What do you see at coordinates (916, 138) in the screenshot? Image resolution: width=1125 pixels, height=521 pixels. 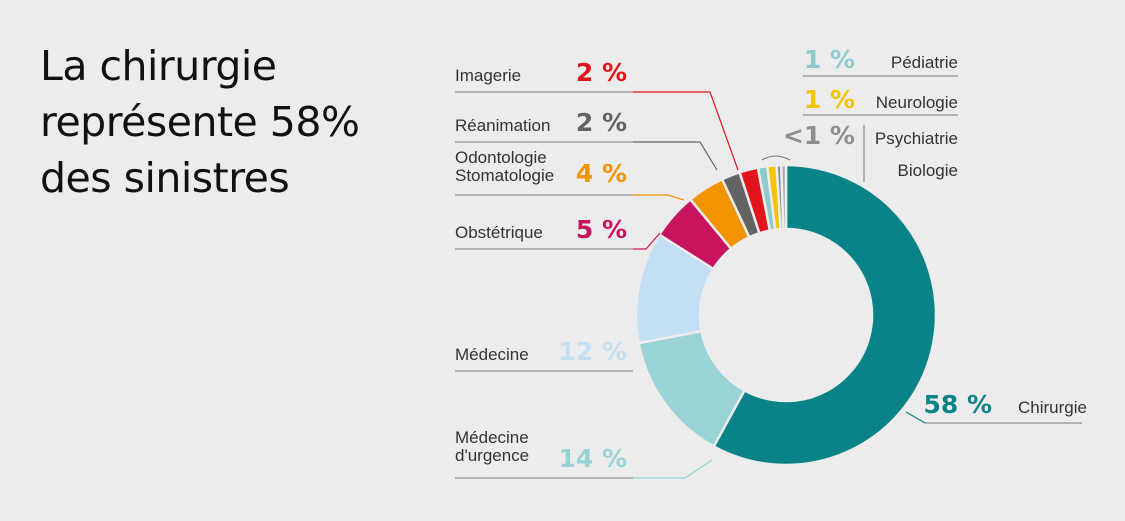 I see `slice-label-psychiatrie: Psychiatrie` at bounding box center [916, 138].